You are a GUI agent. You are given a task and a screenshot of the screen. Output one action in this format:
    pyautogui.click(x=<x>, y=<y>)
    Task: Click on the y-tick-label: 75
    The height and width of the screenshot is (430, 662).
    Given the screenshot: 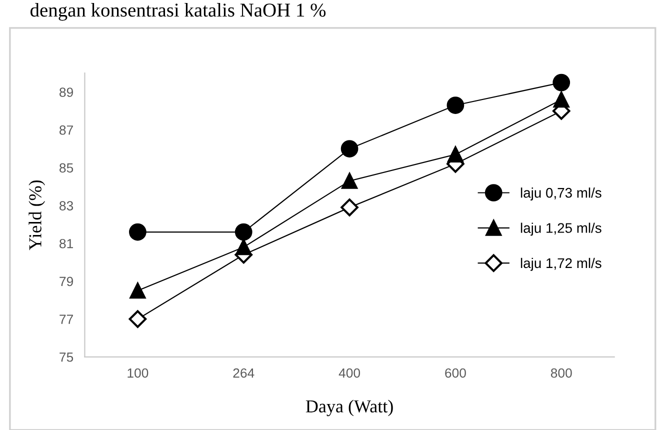 What is the action you would take?
    pyautogui.click(x=67, y=357)
    